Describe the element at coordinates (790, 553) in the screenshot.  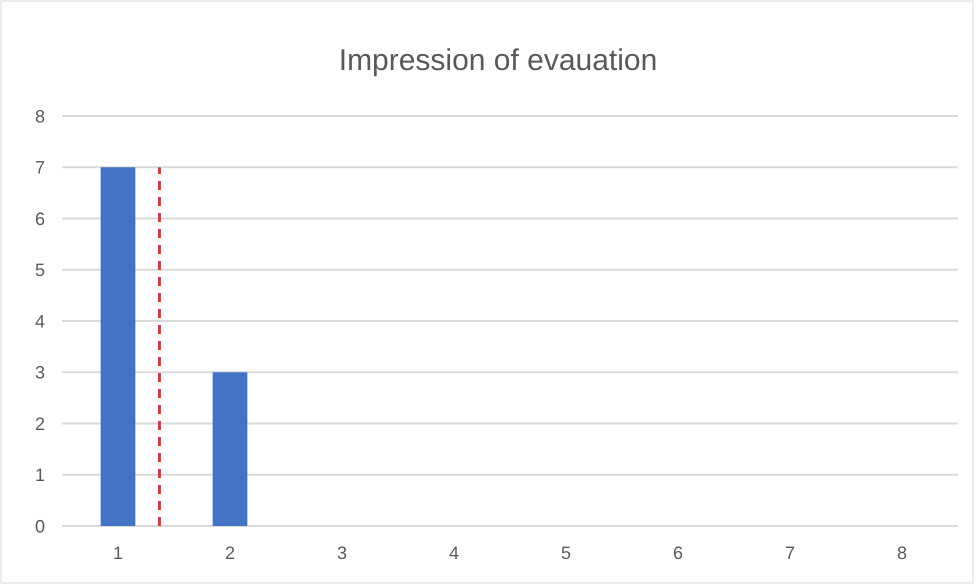
I see `x-tick-label: 7` at that location.